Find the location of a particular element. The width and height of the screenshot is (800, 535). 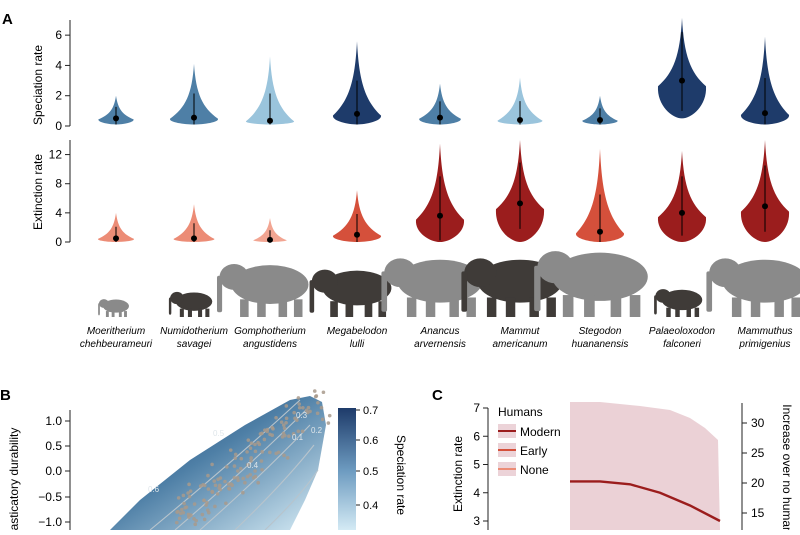

ytick-label: −1.0 is located at coordinates (50, 522).